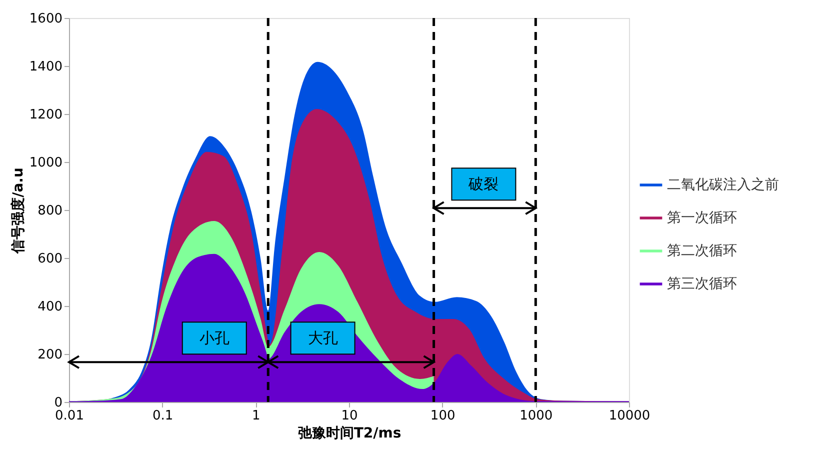 The width and height of the screenshot is (818, 474). What do you see at coordinates (702, 251) in the screenshot?
I see `legend-label: 第二次循环` at bounding box center [702, 251].